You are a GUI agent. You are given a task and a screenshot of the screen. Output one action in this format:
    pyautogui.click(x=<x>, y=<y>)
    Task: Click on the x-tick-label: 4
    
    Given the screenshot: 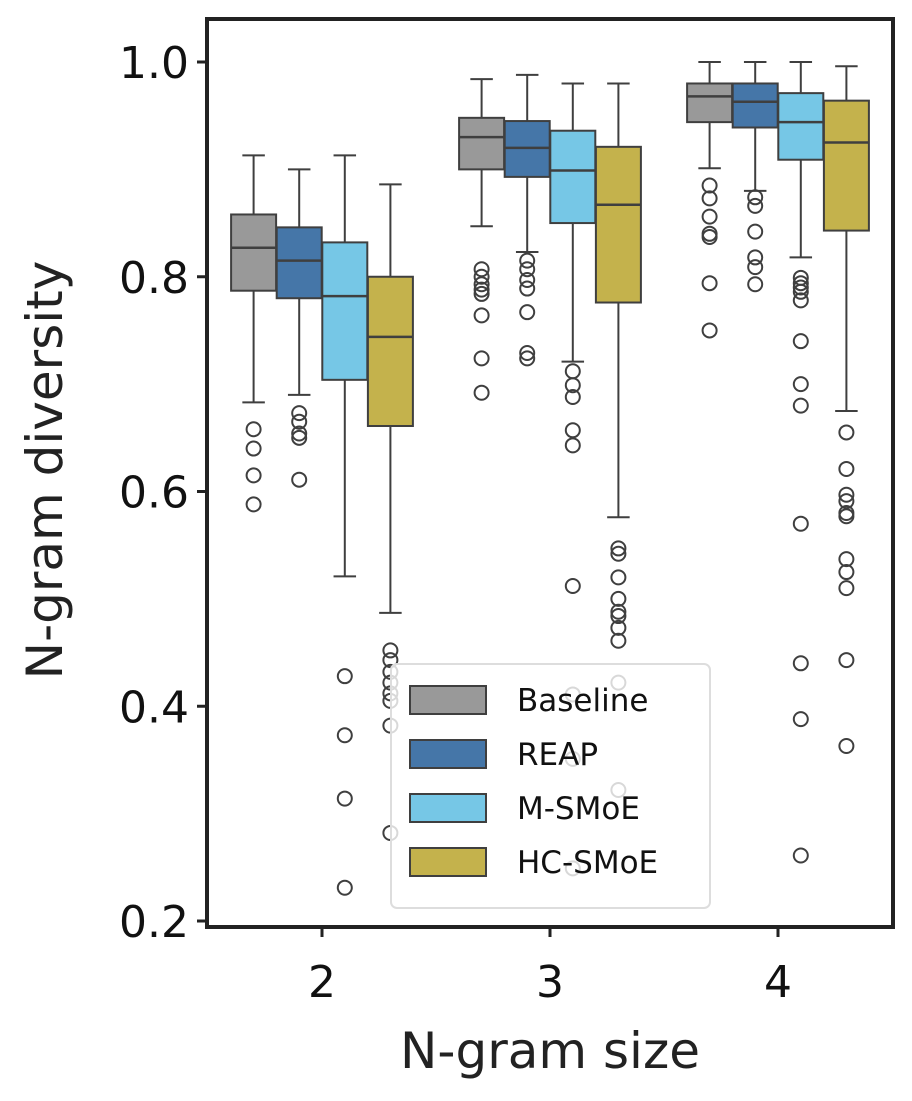 What is the action you would take?
    pyautogui.click(x=778, y=982)
    